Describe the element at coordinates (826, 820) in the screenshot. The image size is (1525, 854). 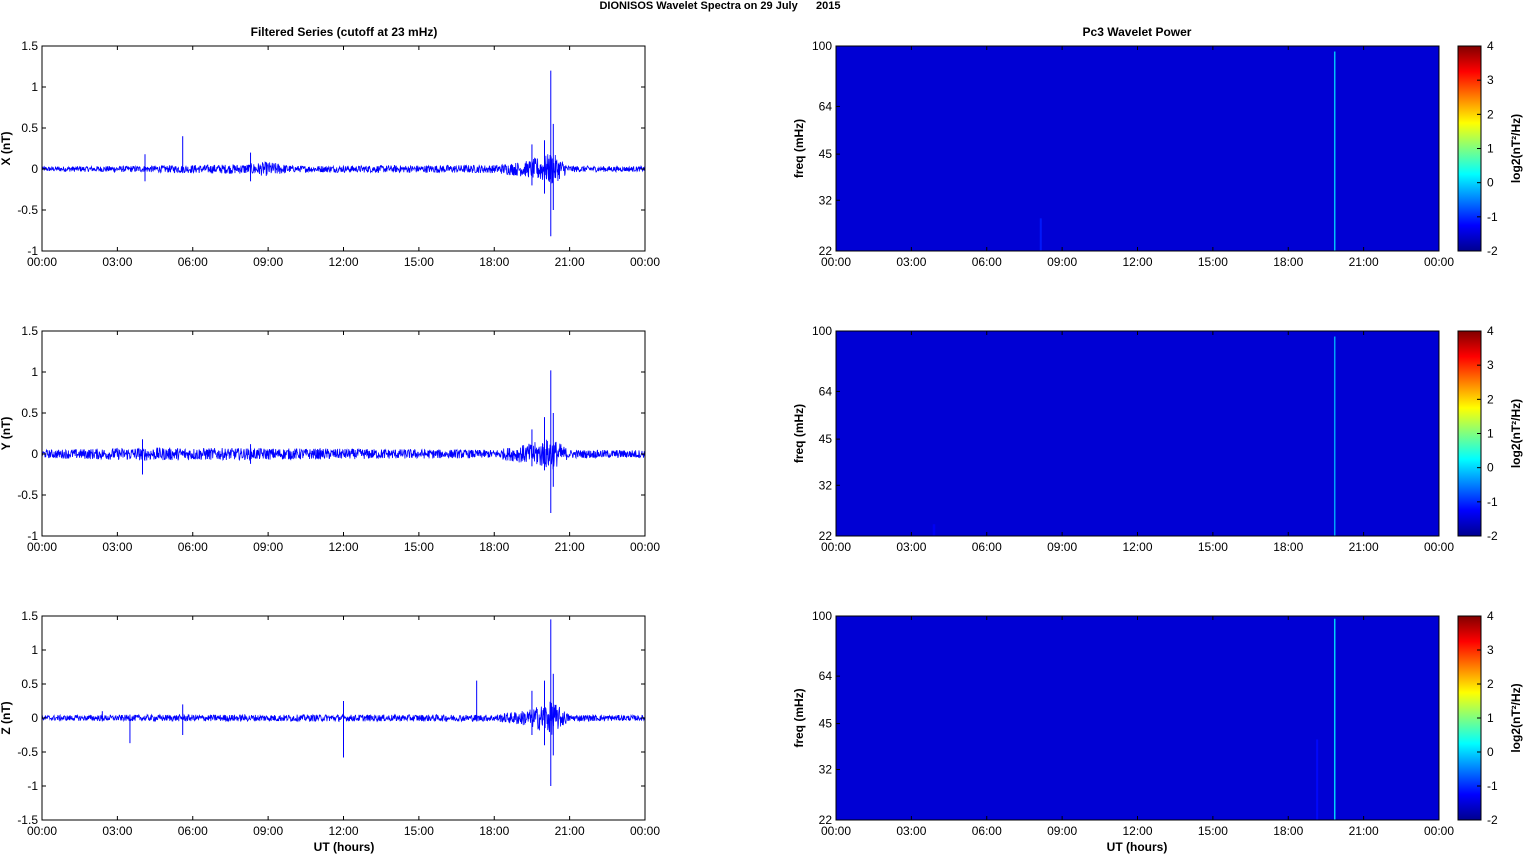
I see `spectrogram-z-power-ytick-label: 22` at that location.